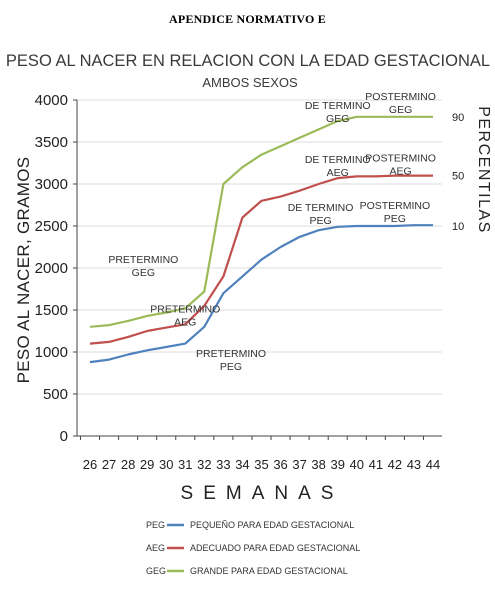  What do you see at coordinates (109, 464) in the screenshot?
I see `x-tick-label: 27` at bounding box center [109, 464].